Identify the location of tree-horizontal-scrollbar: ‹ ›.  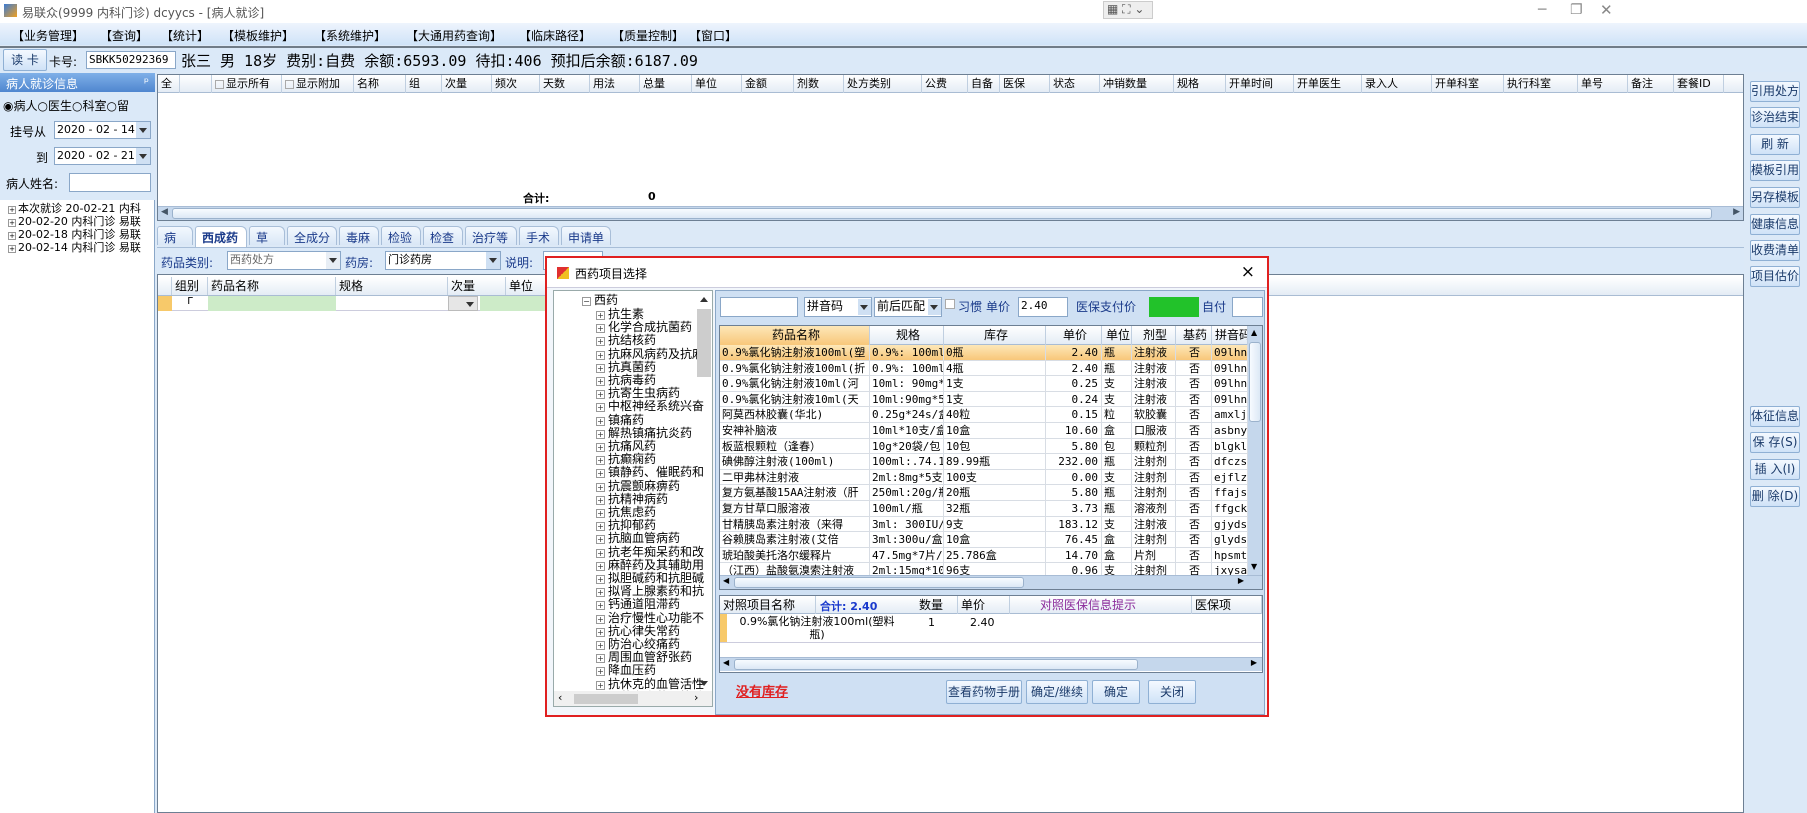
(633, 698).